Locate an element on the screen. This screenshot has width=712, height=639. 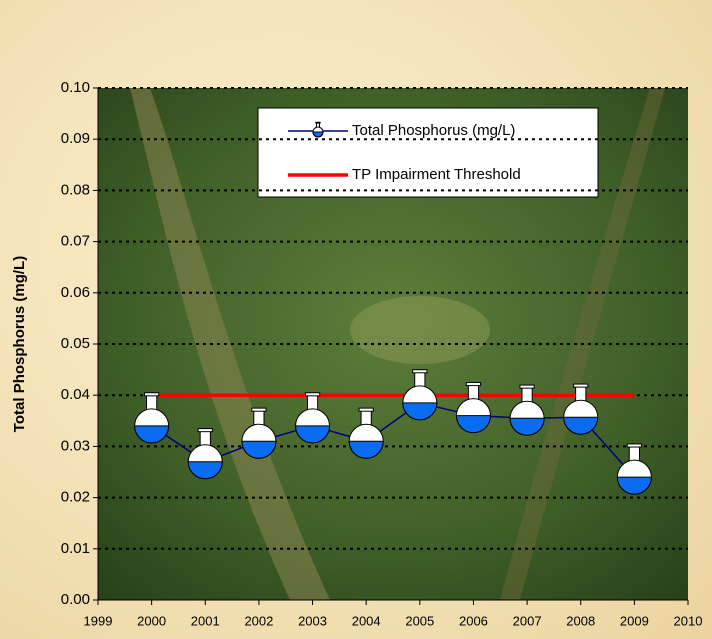
y-tick-label: 0.02 is located at coordinates (75, 497).